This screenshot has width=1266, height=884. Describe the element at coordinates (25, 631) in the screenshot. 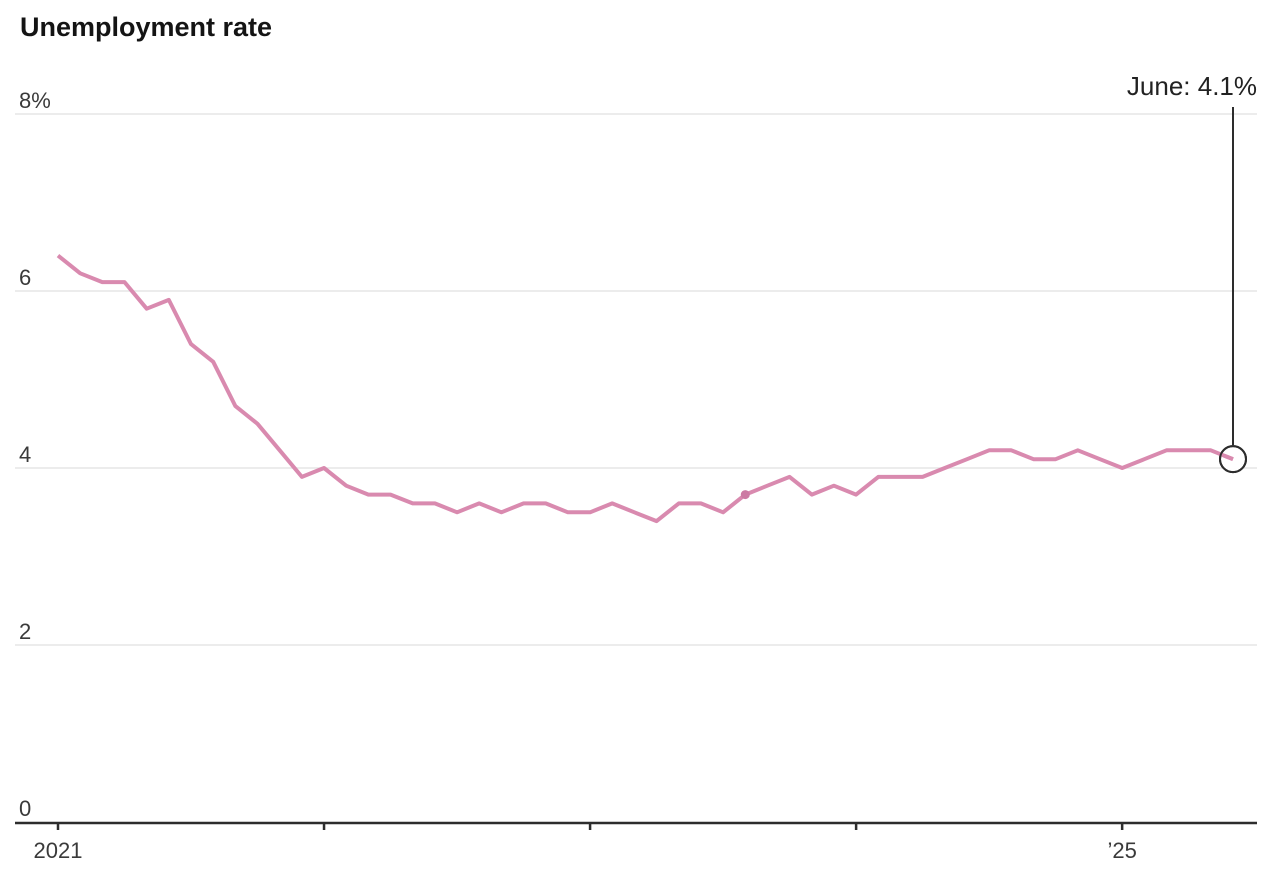

I see `y-axis-label-2: 2` at that location.